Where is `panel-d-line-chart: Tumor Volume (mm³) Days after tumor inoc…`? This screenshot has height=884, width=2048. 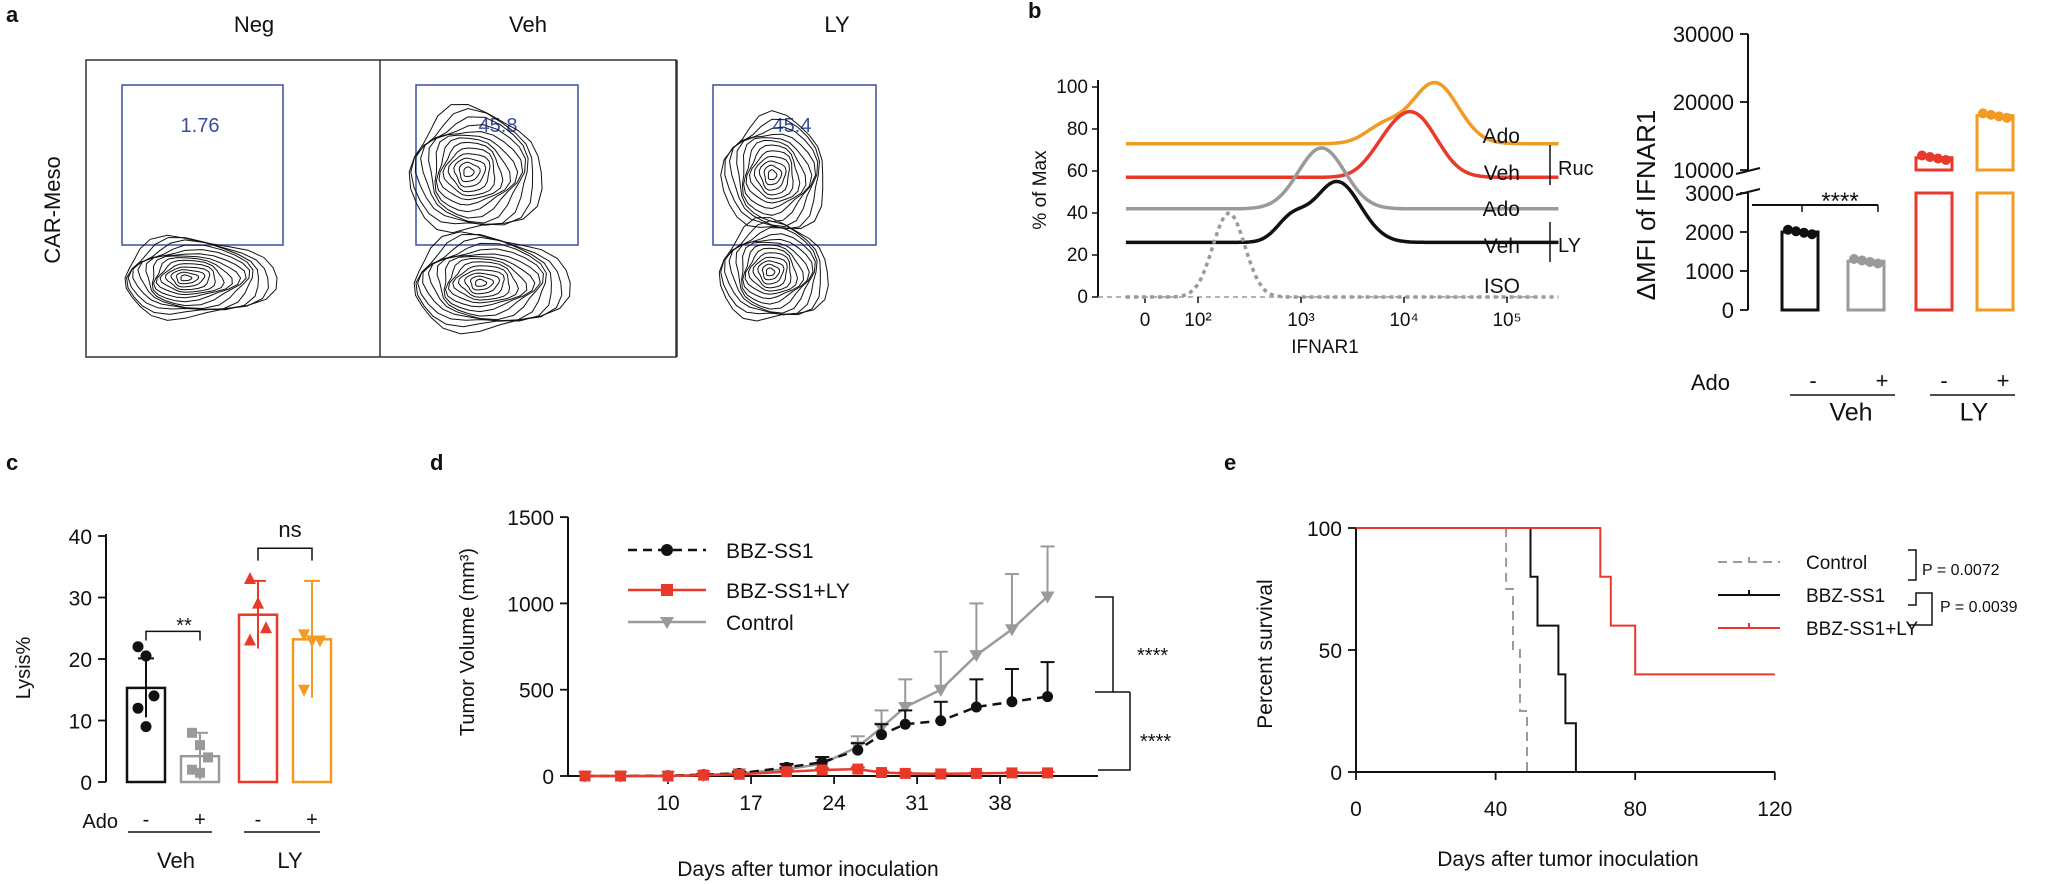 panel-d-line-chart: Tumor Volume (mm³) Days after tumor inoc… is located at coordinates (814, 694).